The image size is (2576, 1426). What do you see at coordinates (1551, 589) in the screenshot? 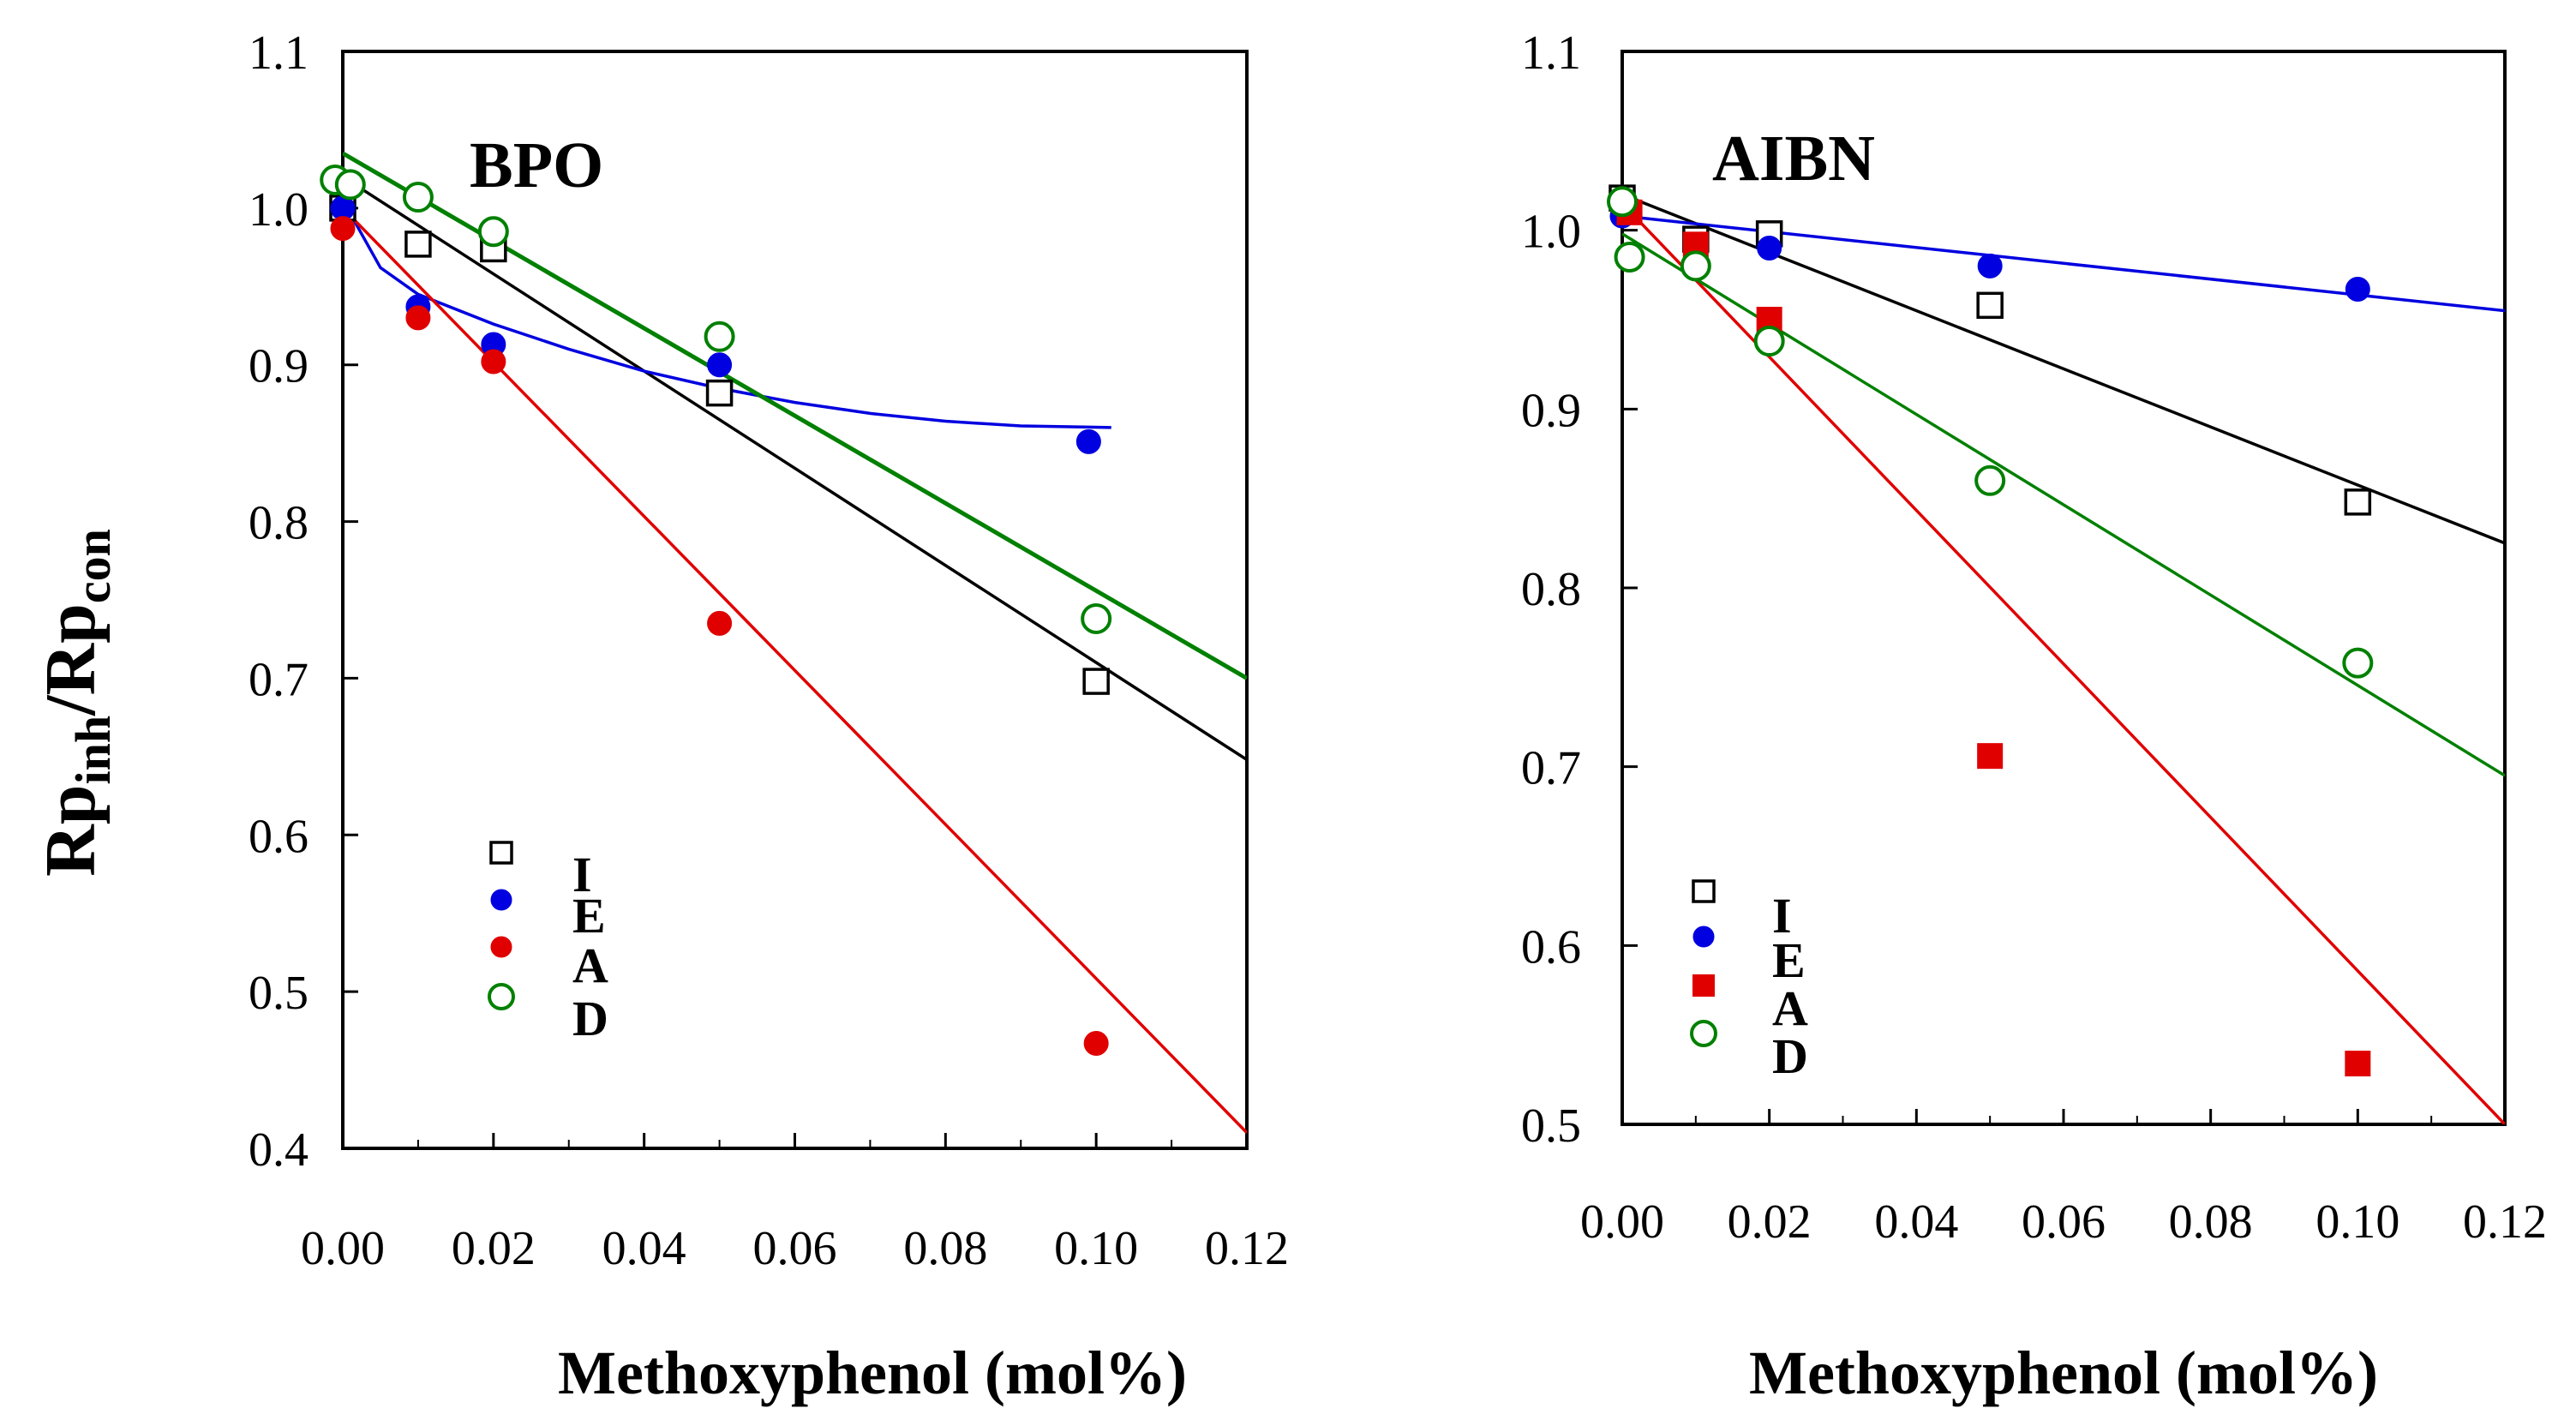
I see `aibn-y-tick-label: 0.8` at bounding box center [1551, 589].